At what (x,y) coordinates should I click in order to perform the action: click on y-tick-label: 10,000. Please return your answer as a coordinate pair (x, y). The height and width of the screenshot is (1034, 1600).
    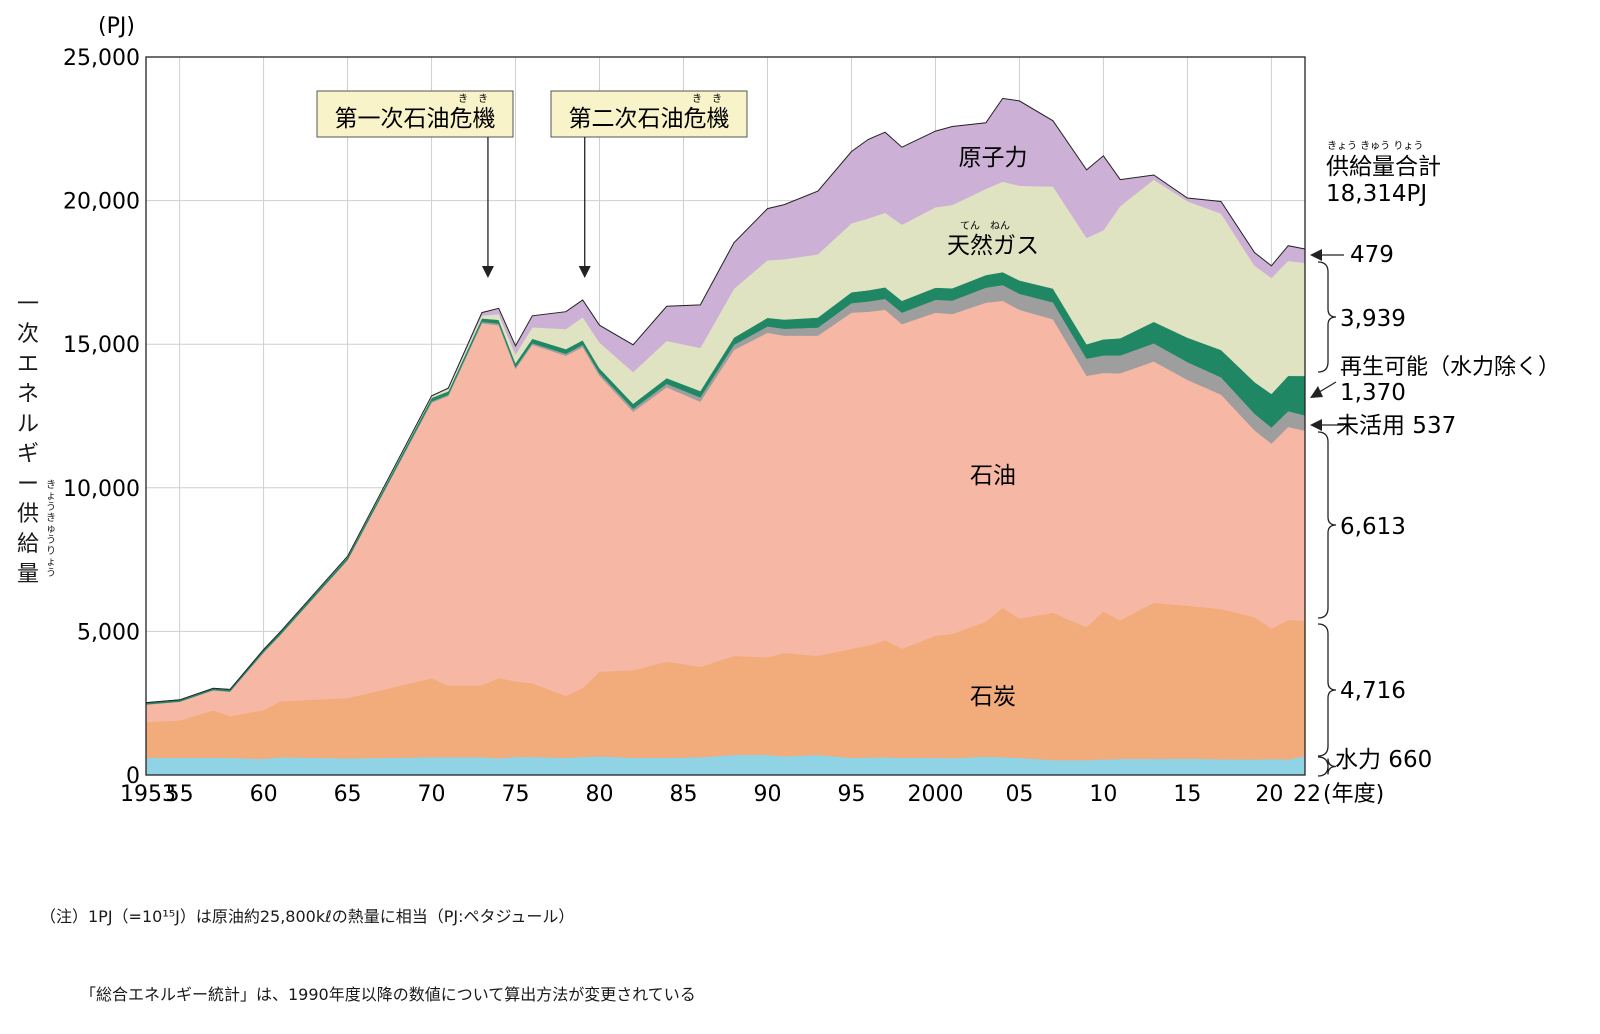
    Looking at the image, I should click on (101, 489).